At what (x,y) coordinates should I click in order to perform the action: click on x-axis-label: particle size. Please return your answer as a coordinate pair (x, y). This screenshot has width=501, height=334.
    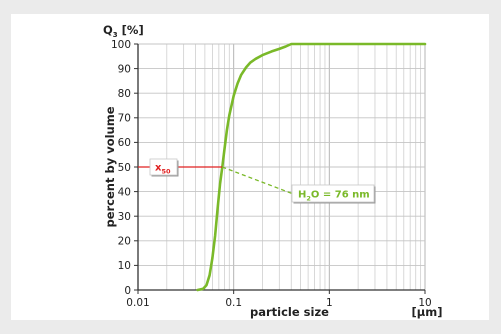
    Looking at the image, I should click on (289, 312).